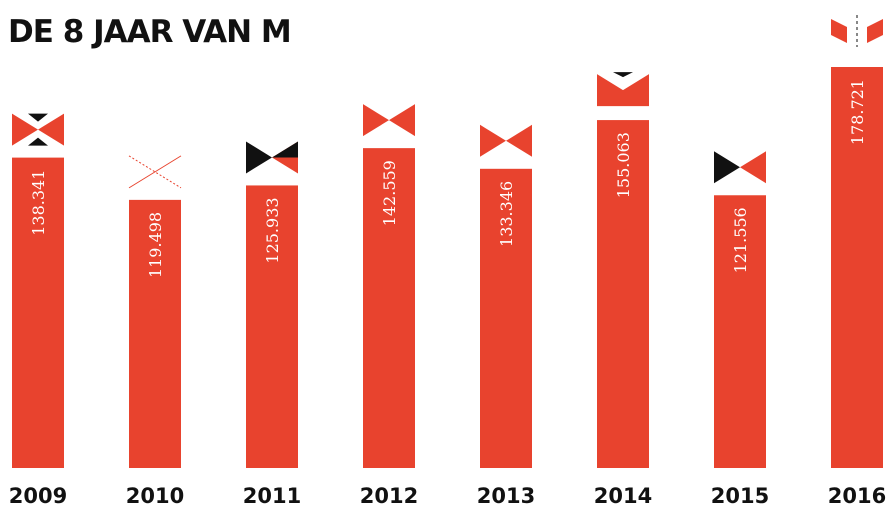 The width and height of the screenshot is (887, 506). Describe the element at coordinates (272, 230) in the screenshot. I see `value-label: 125.933` at that location.